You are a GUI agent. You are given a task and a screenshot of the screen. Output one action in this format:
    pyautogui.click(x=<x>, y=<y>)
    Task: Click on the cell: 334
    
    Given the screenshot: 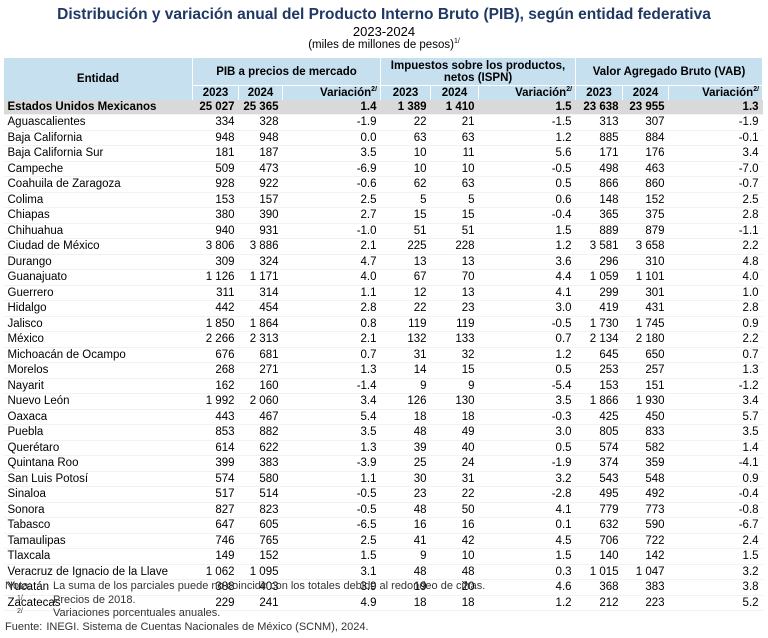 What is the action you would take?
    pyautogui.click(x=215, y=122)
    